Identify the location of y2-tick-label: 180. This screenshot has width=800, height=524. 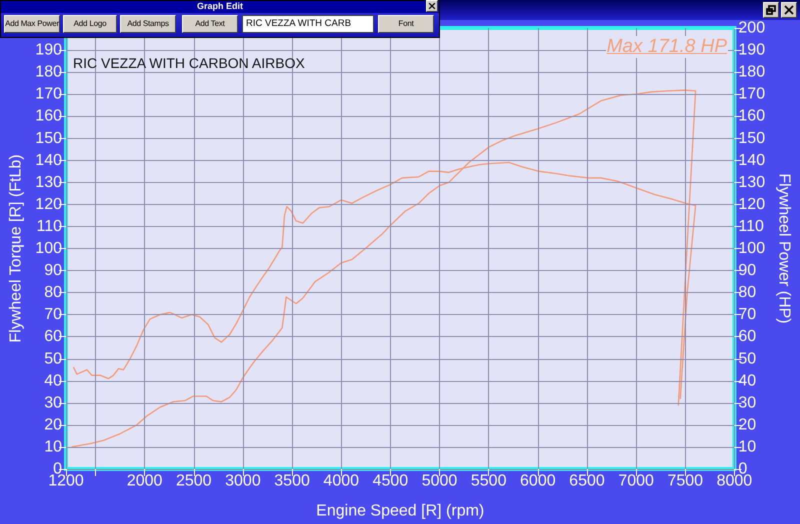
(752, 72).